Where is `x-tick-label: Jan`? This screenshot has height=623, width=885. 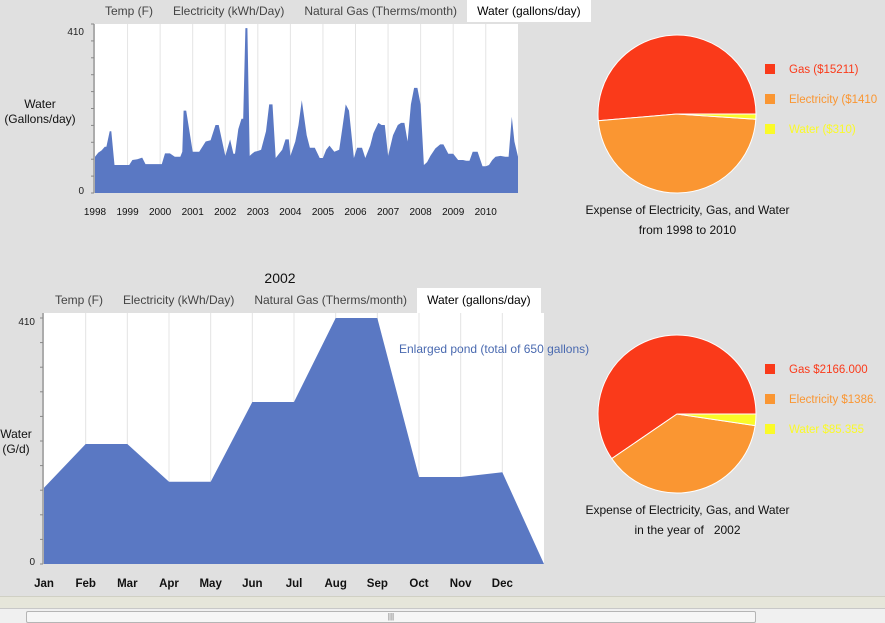 x-tick-label: Jan is located at coordinates (44, 584).